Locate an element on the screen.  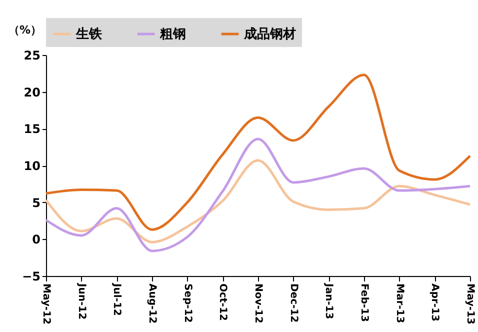
x-tick-label: Aug-12 is located at coordinates (152, 304).